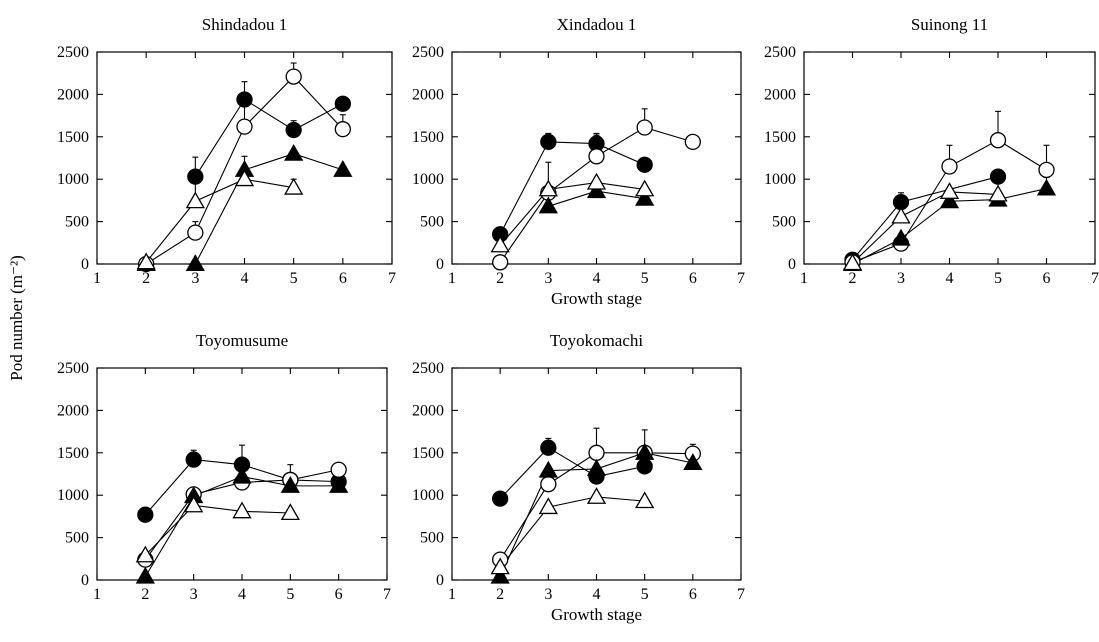 The image size is (1099, 642). Describe the element at coordinates (224, 467) in the screenshot. I see `chart-panel-4: Toyomusume 1 2 3 4 5 6 7 0 500 1000 1500 2000 2500` at that location.